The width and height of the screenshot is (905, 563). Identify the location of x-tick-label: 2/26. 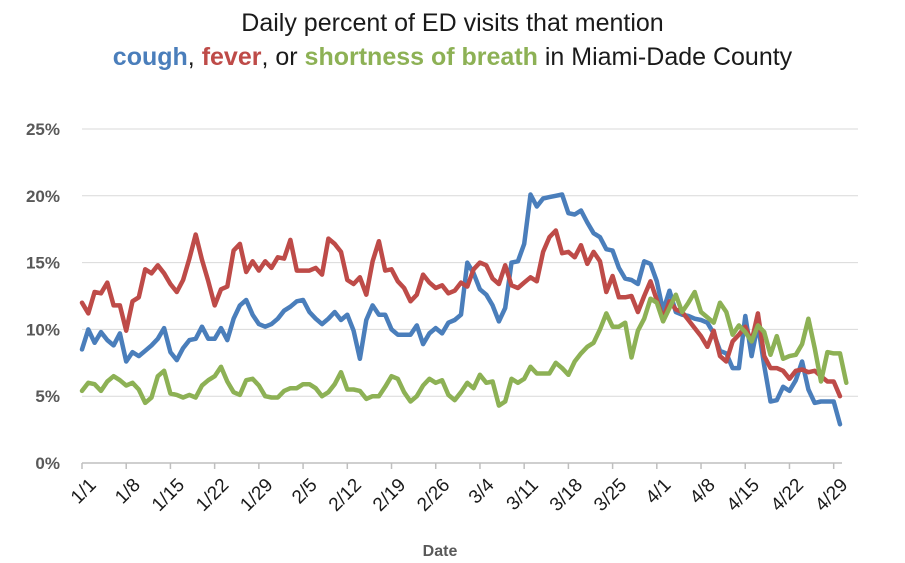
(433, 495).